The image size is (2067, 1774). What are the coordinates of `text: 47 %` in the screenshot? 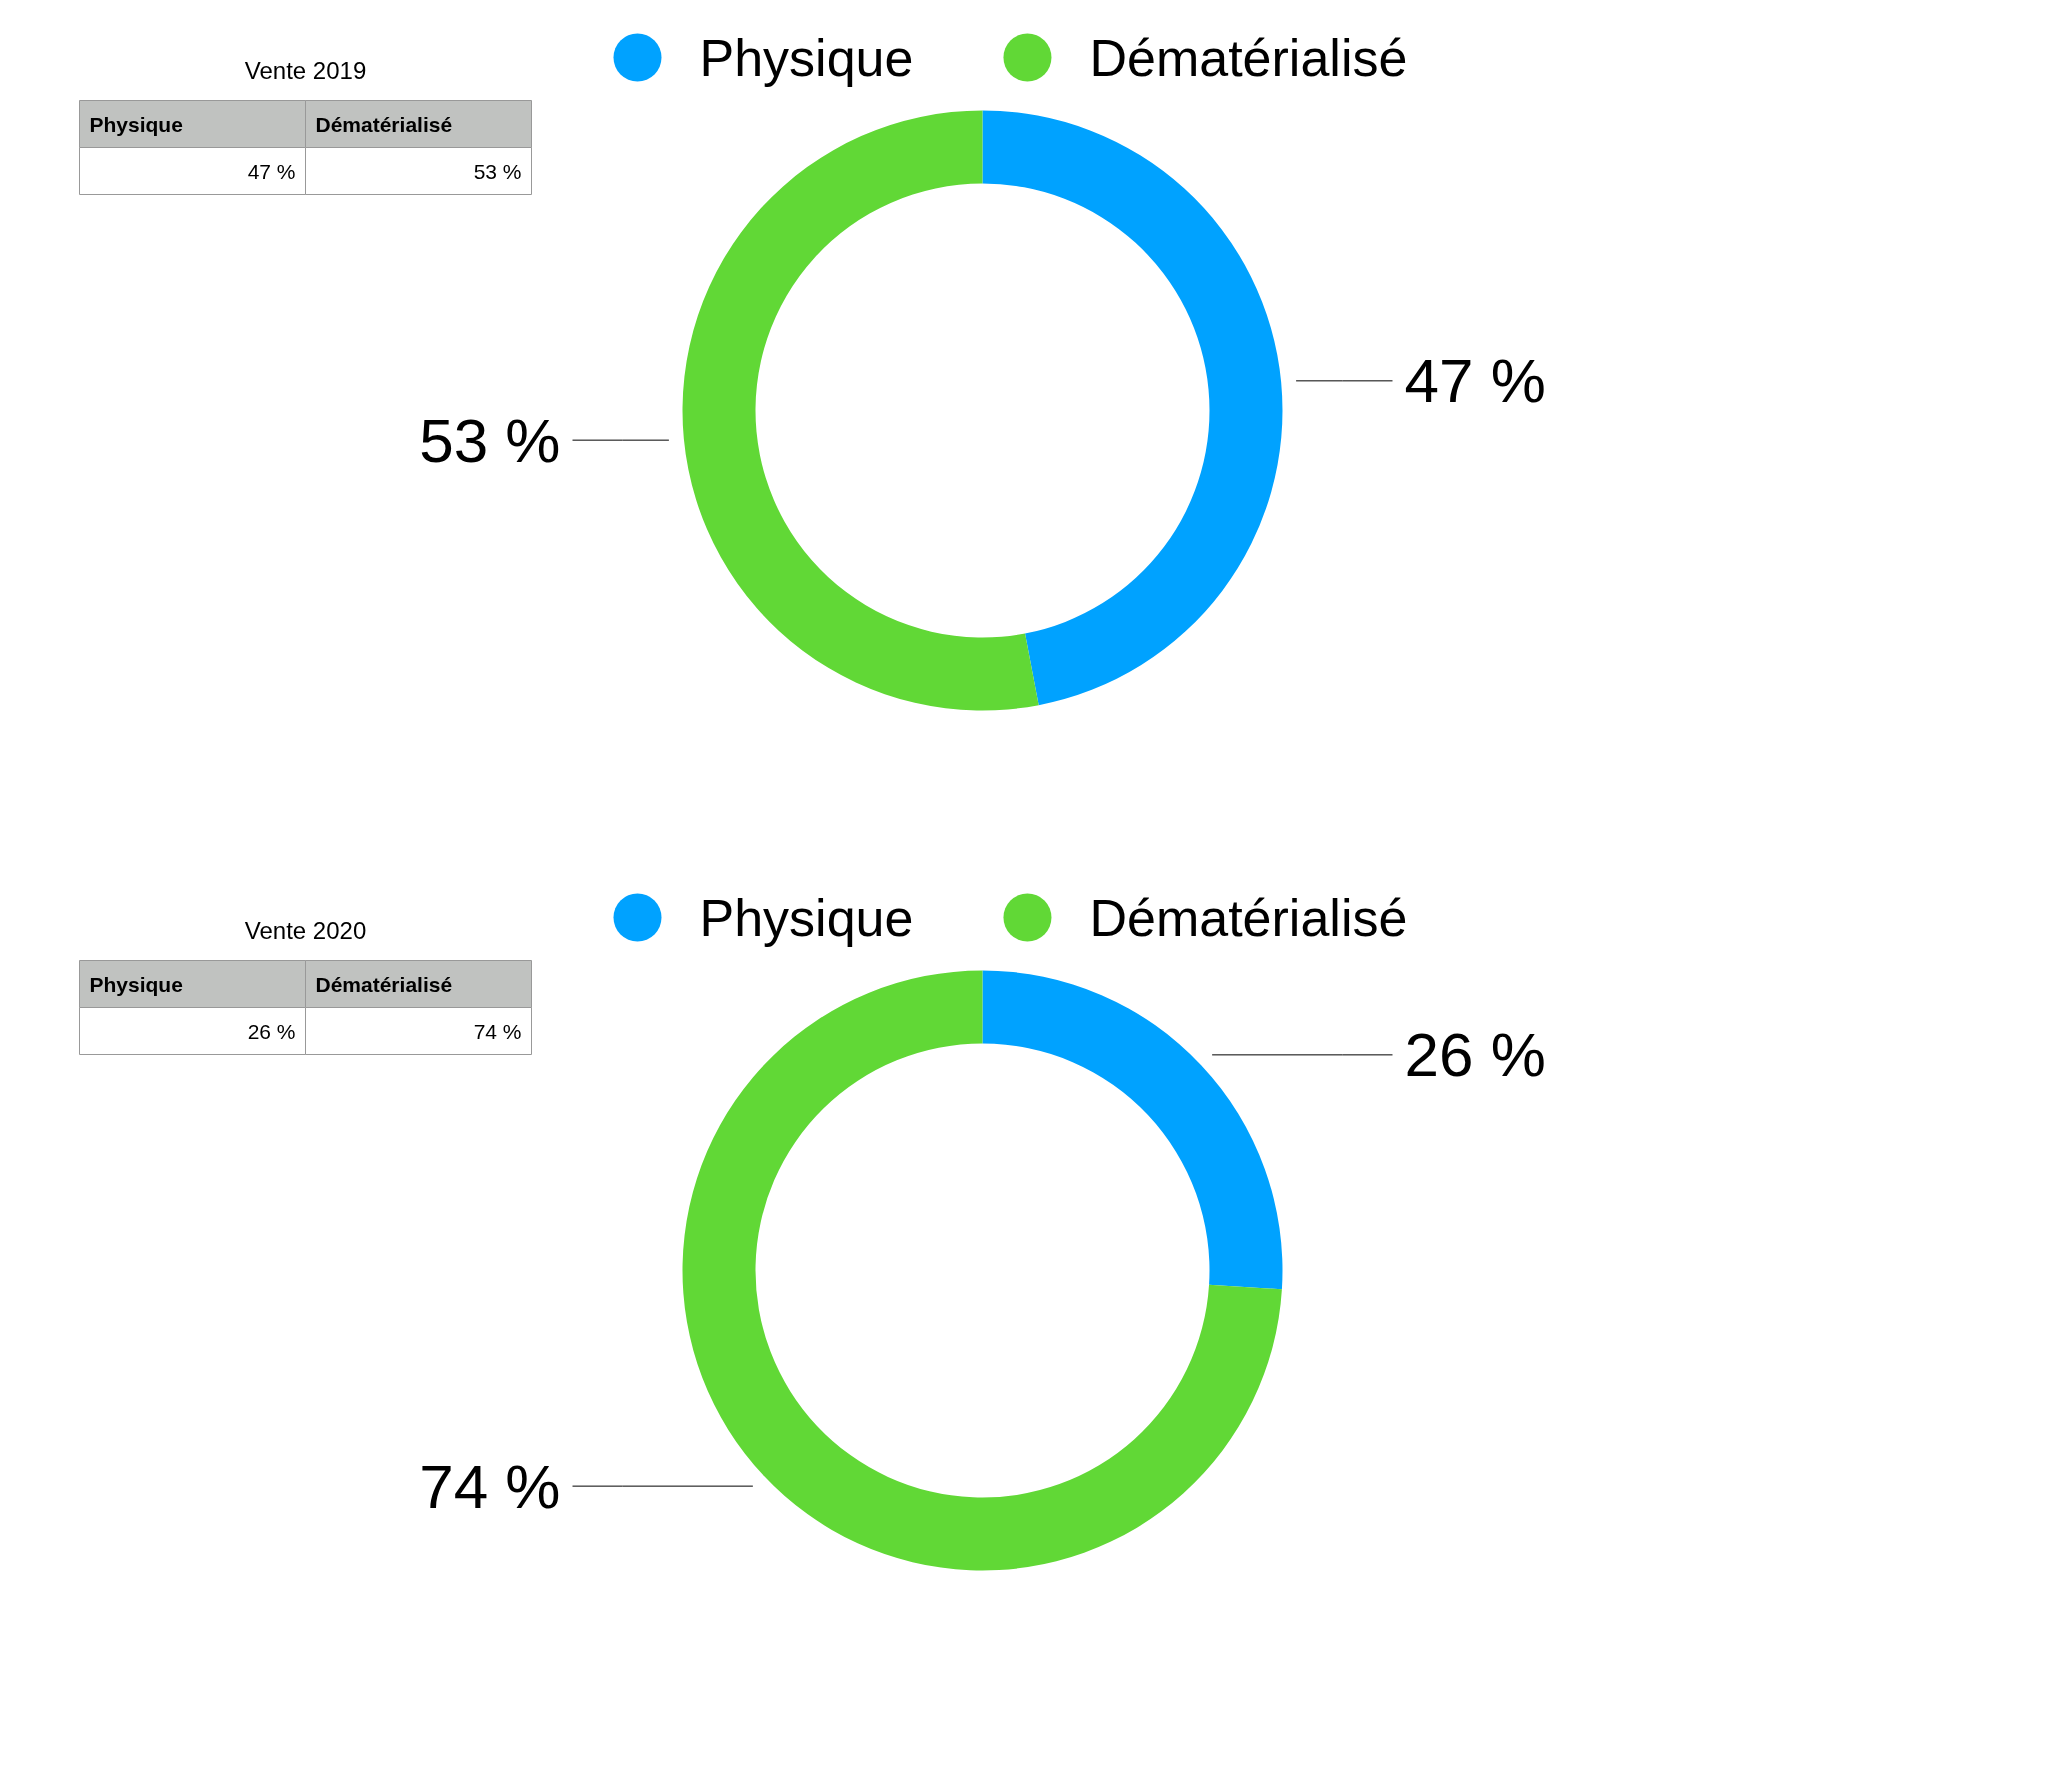 It's located at (271, 171).